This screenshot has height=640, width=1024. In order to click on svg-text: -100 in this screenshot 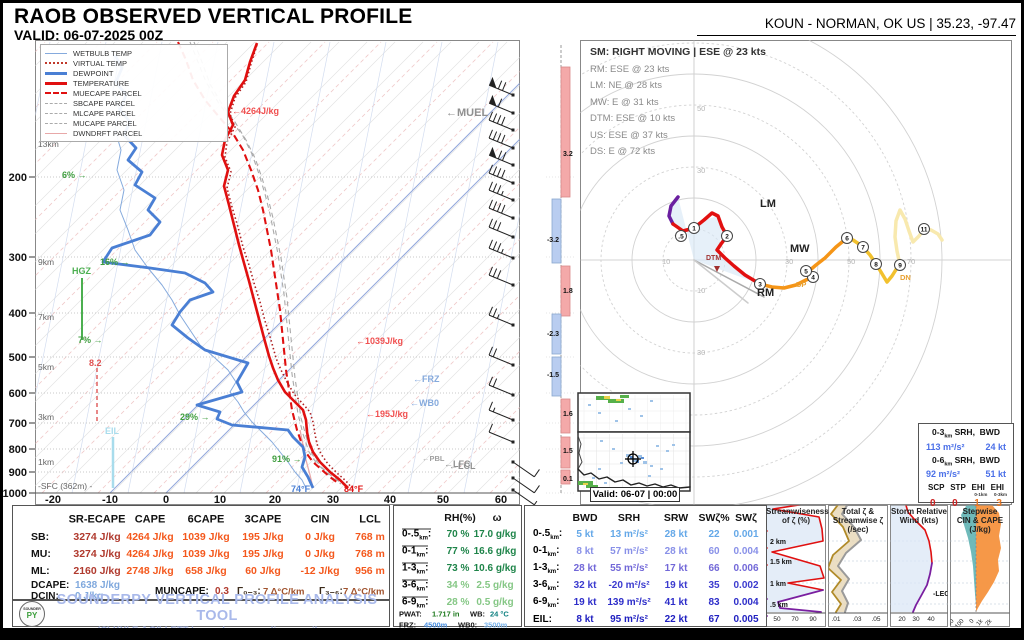, I will do `click(959, 625)`.